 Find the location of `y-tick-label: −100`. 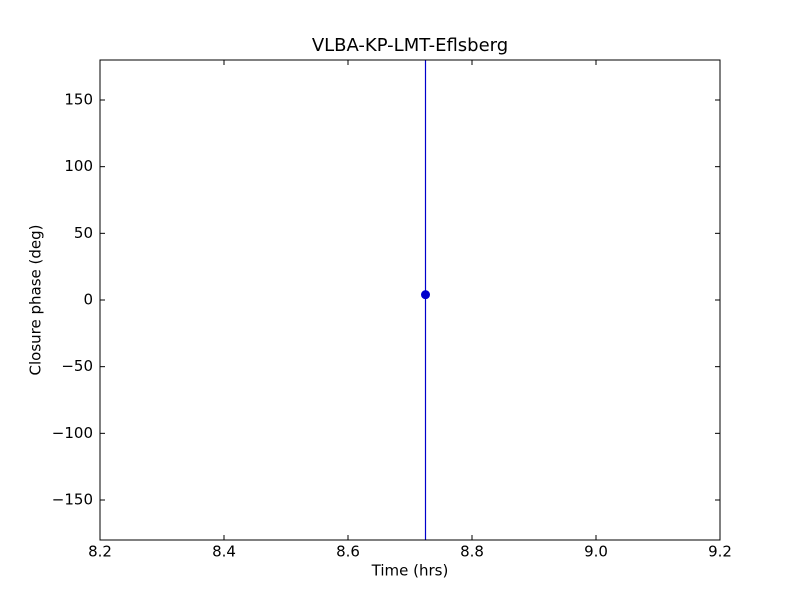

y-tick-label: −100 is located at coordinates (72, 433).